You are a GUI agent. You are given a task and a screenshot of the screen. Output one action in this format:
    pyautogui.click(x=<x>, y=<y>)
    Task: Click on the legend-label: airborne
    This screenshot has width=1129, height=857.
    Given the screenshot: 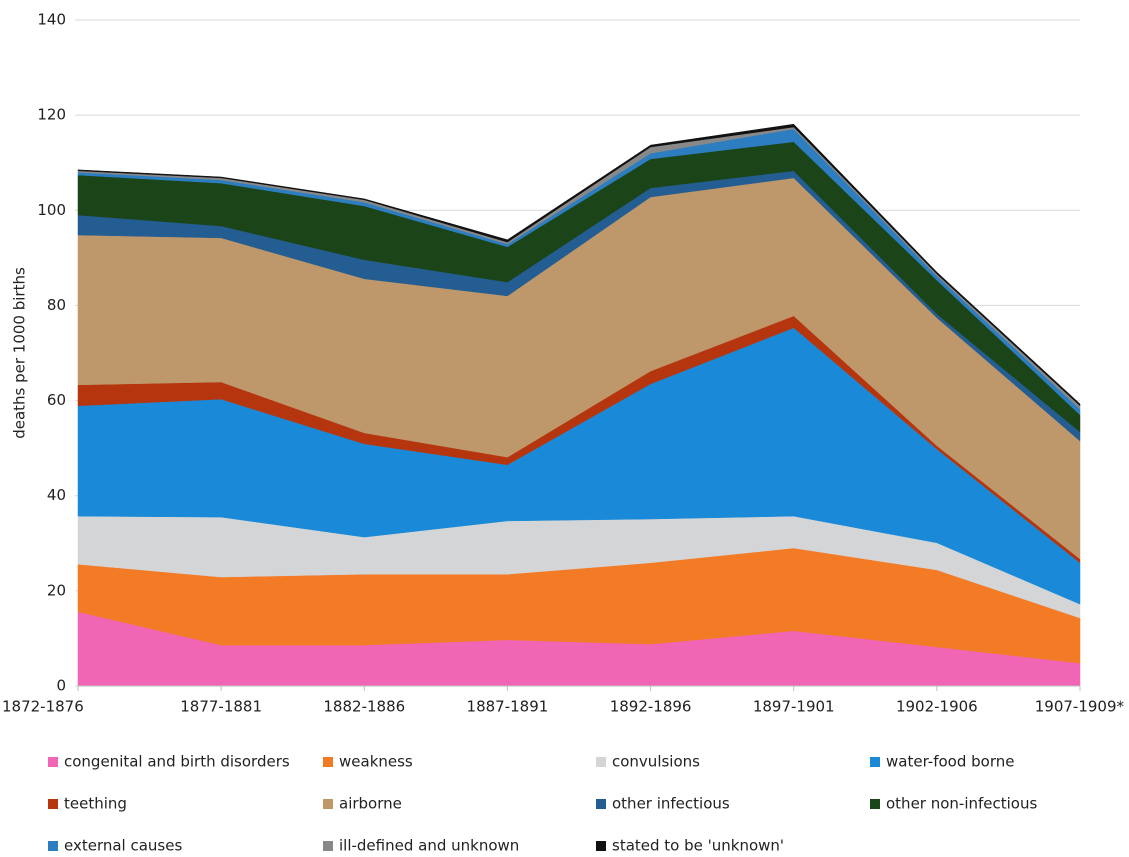 What is the action you would take?
    pyautogui.click(x=370, y=804)
    